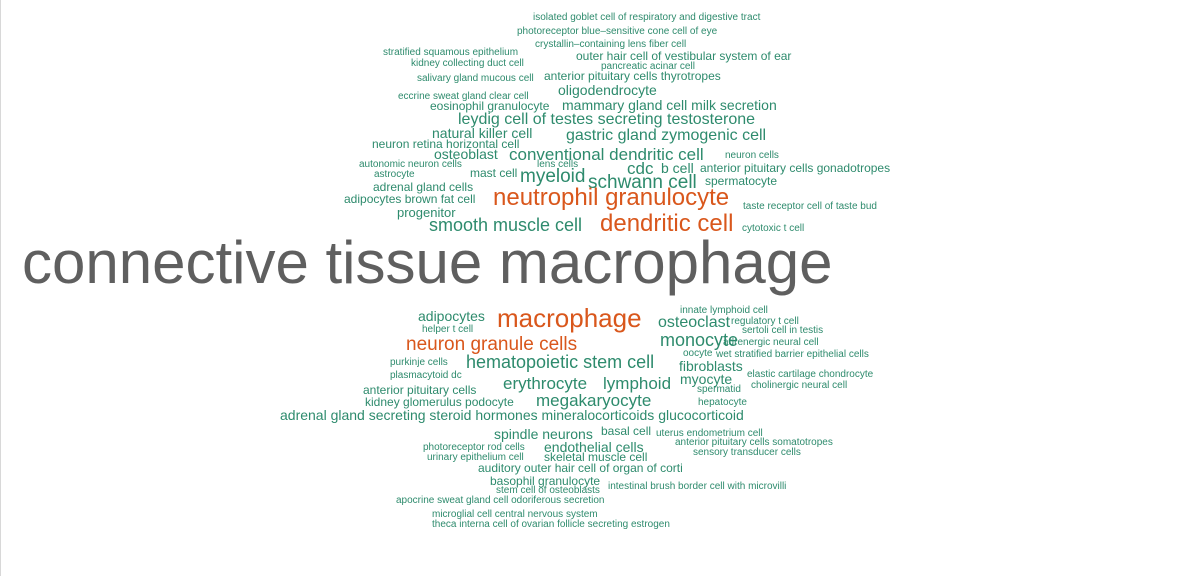  What do you see at coordinates (545, 481) in the screenshot?
I see `word-basophil-granulocyte: basophil granulocyte` at bounding box center [545, 481].